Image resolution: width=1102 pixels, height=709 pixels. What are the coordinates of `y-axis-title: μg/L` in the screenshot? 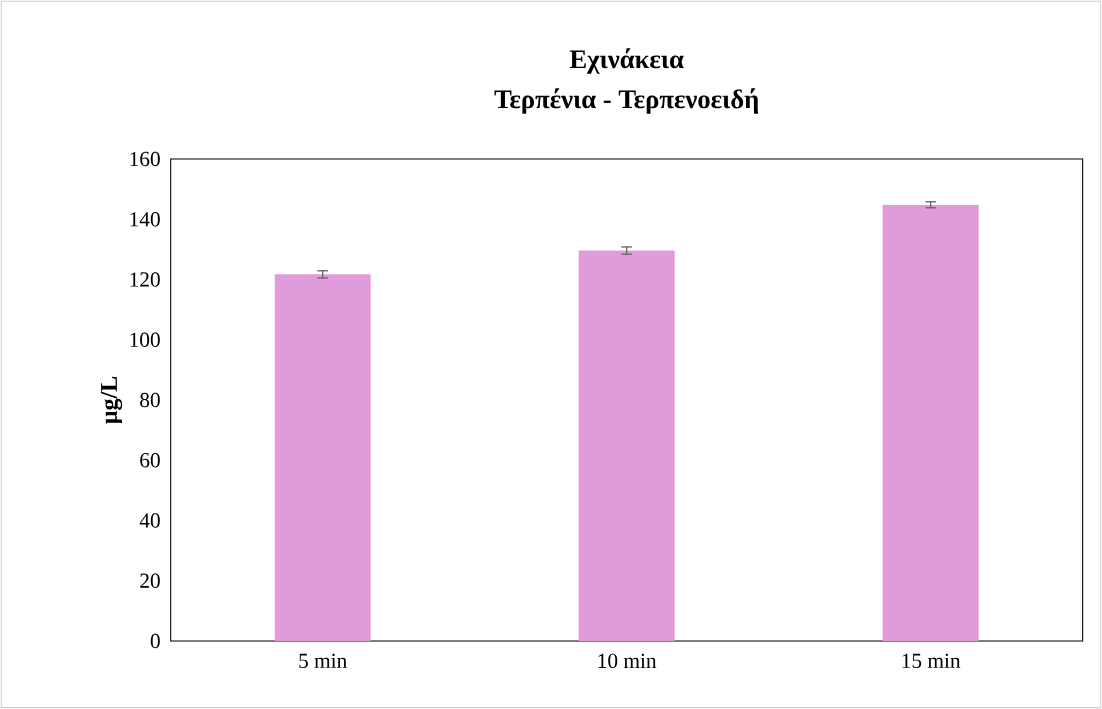 It's located at (112, 400).